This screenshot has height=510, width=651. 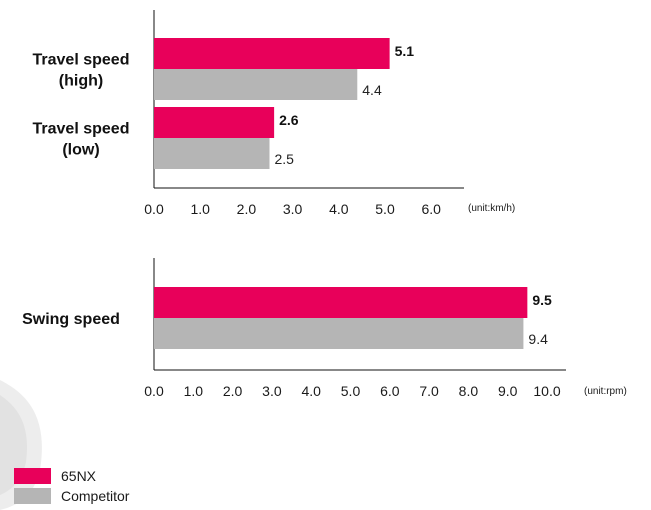 What do you see at coordinates (405, 51) in the screenshot?
I see `chart1-value-label-65nx: 5.1` at bounding box center [405, 51].